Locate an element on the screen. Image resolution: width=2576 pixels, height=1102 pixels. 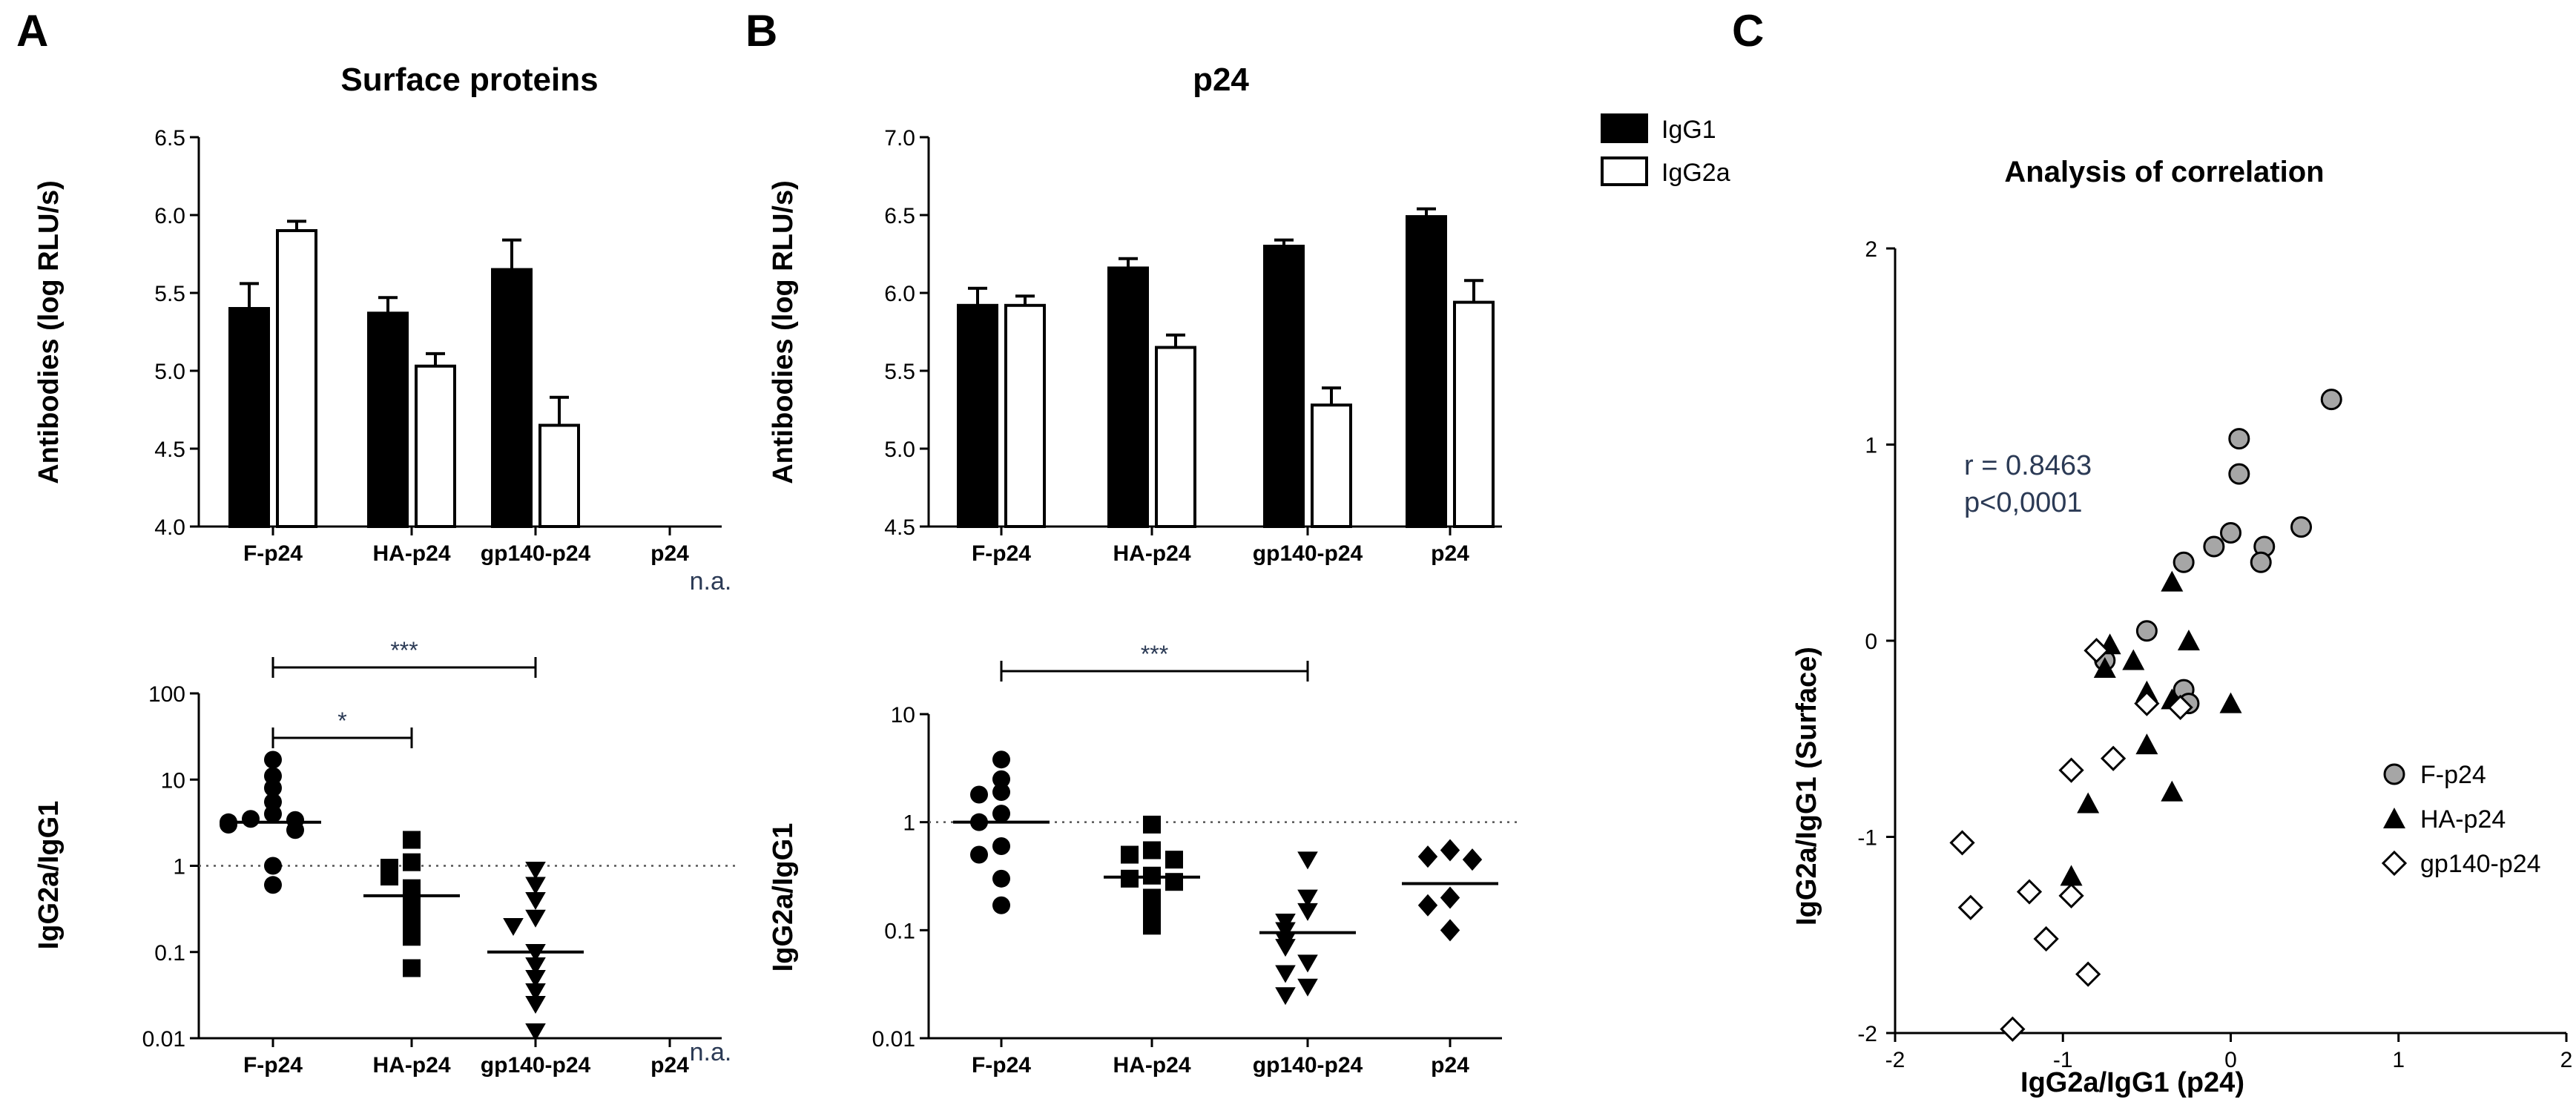
y-tick-label: 100 is located at coordinates (166, 694).